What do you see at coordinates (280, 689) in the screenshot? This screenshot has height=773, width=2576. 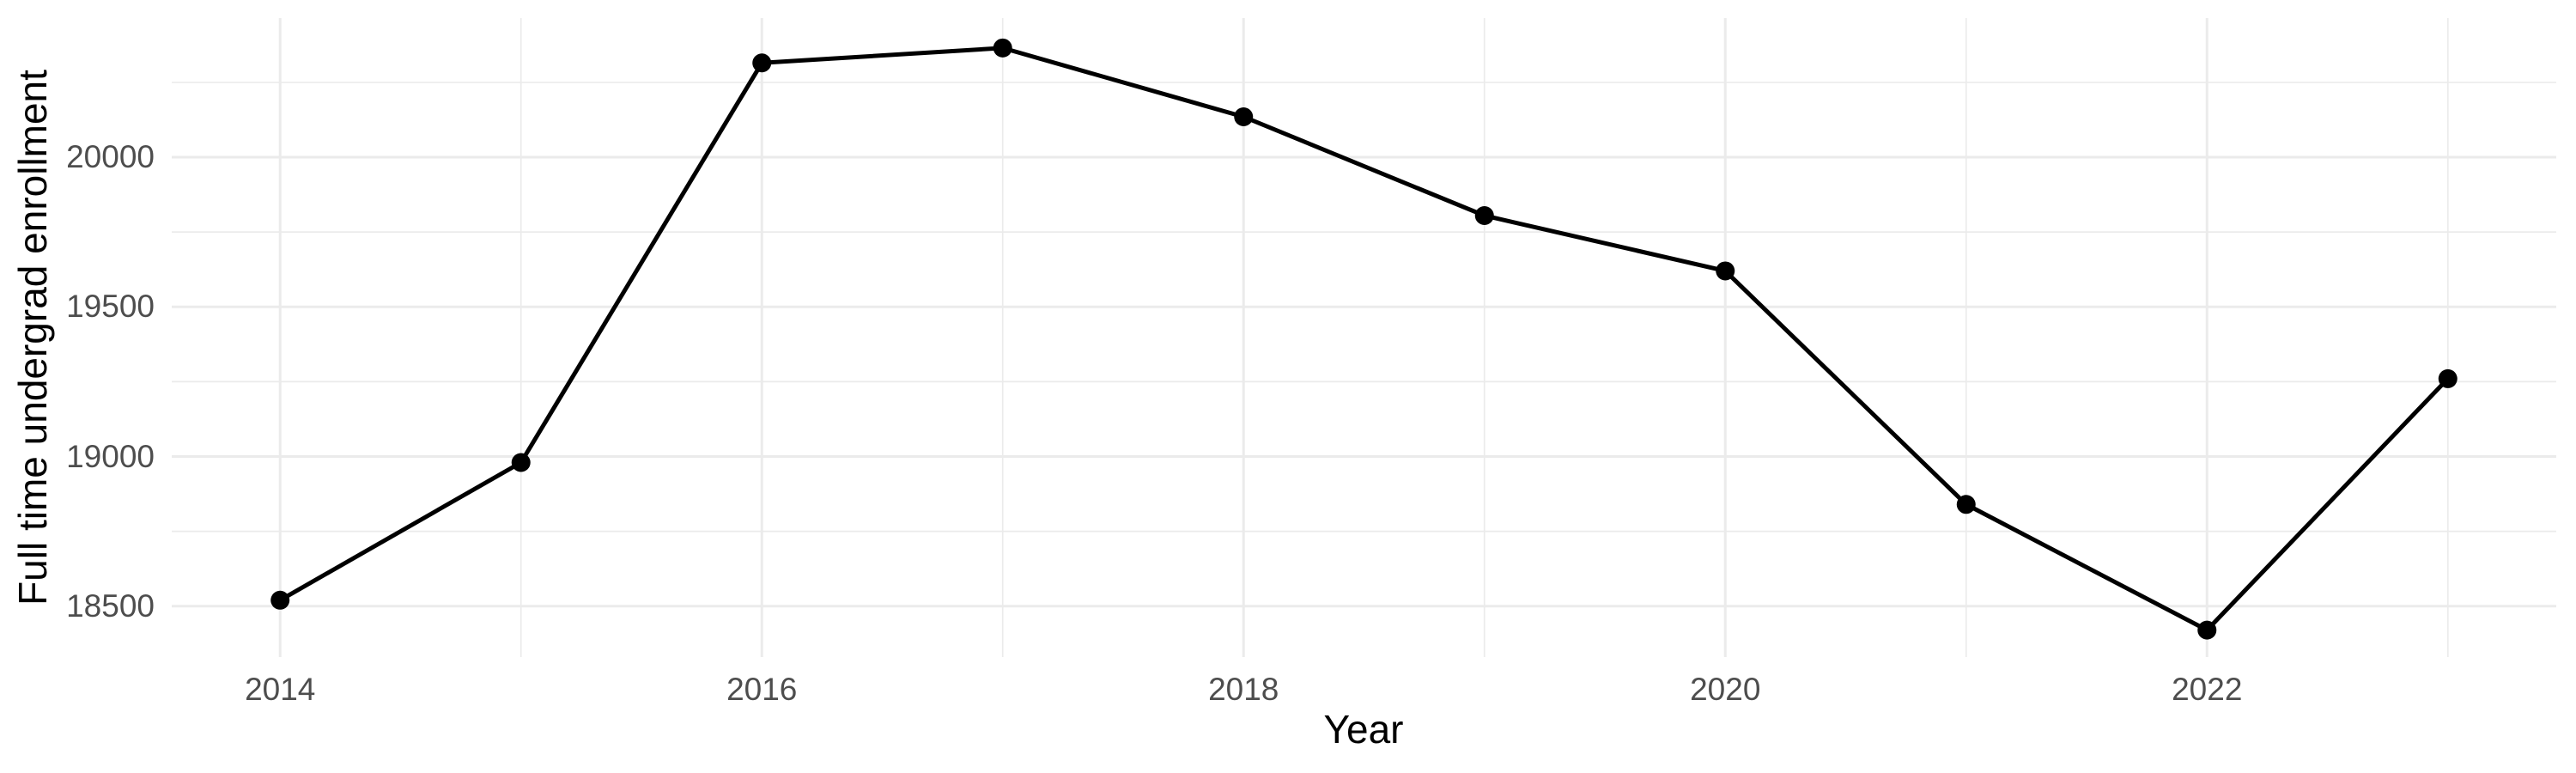 I see `x-tick-label: 2014` at bounding box center [280, 689].